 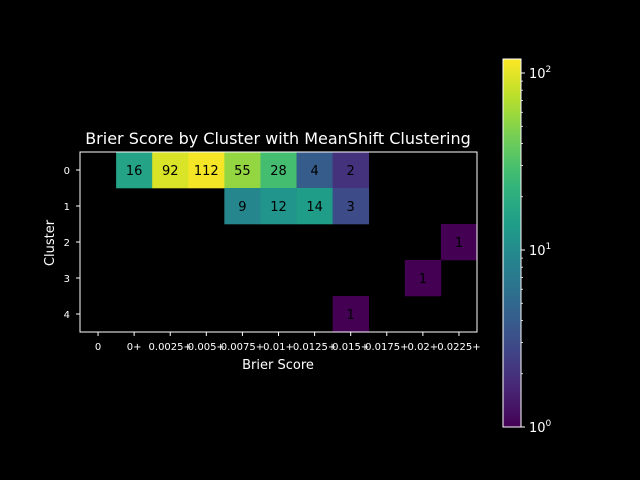 I want to click on x-tick-label: 0.0175+, so click(x=386, y=347).